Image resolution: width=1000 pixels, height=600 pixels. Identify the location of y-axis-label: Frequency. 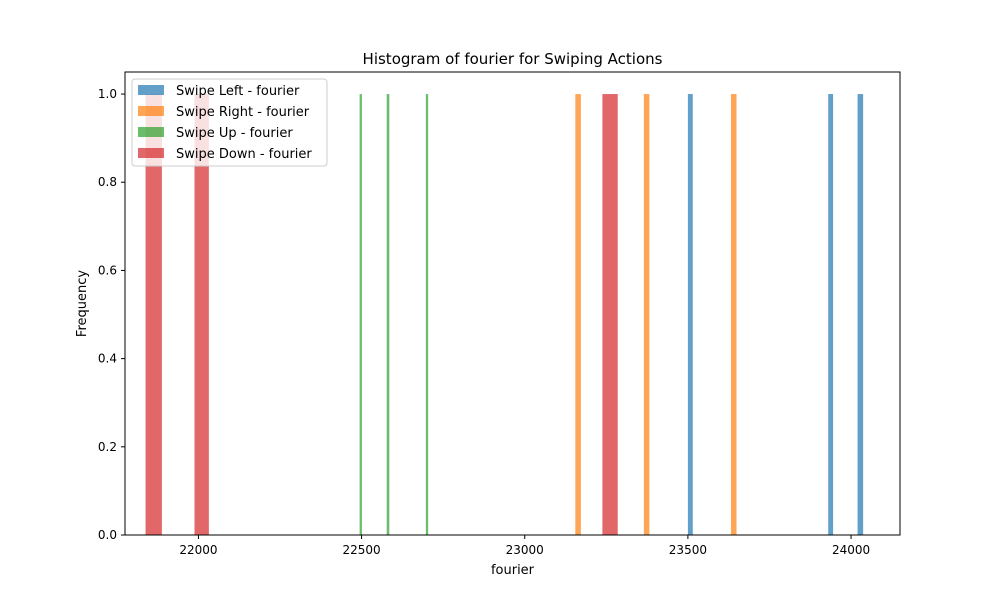
(82, 303).